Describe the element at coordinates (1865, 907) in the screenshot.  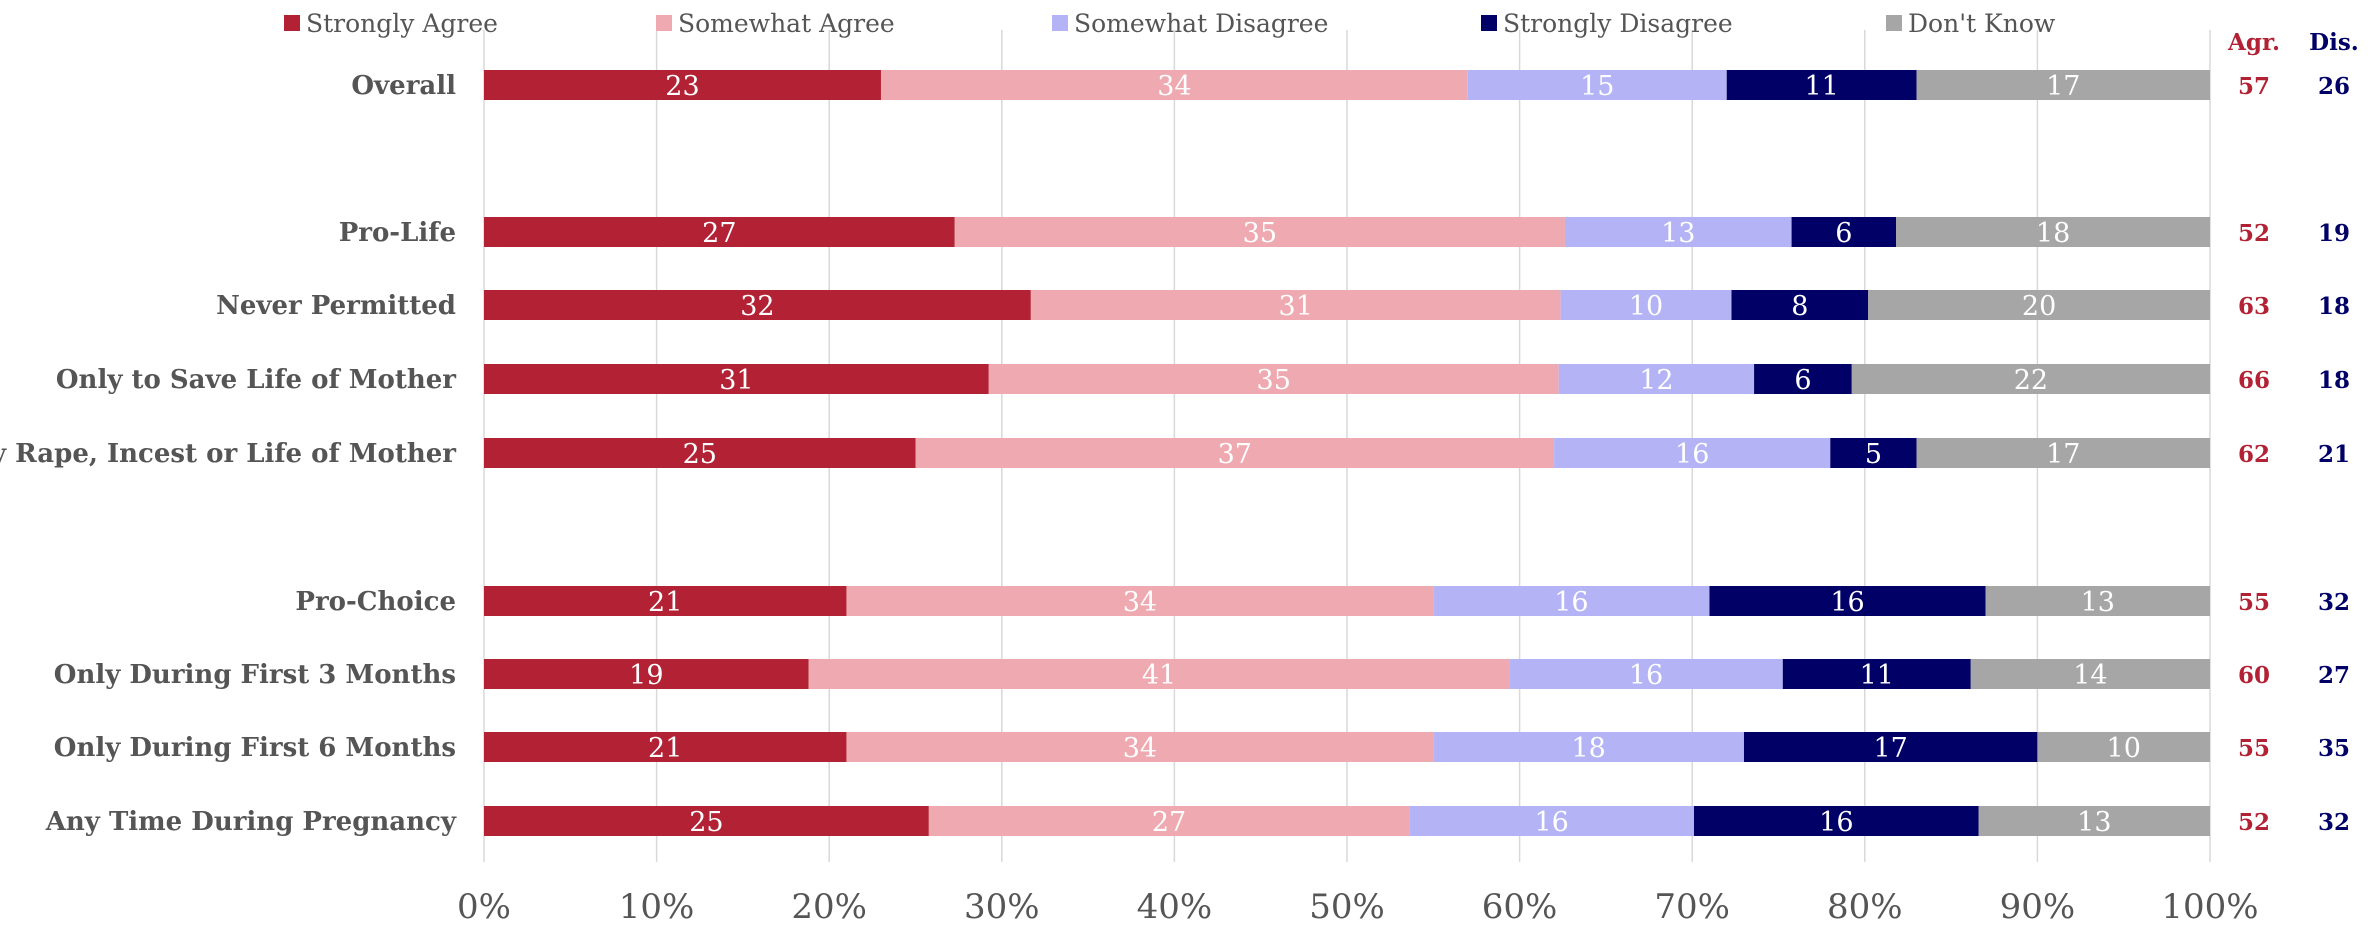
I see `x-tick-label: 80%` at that location.